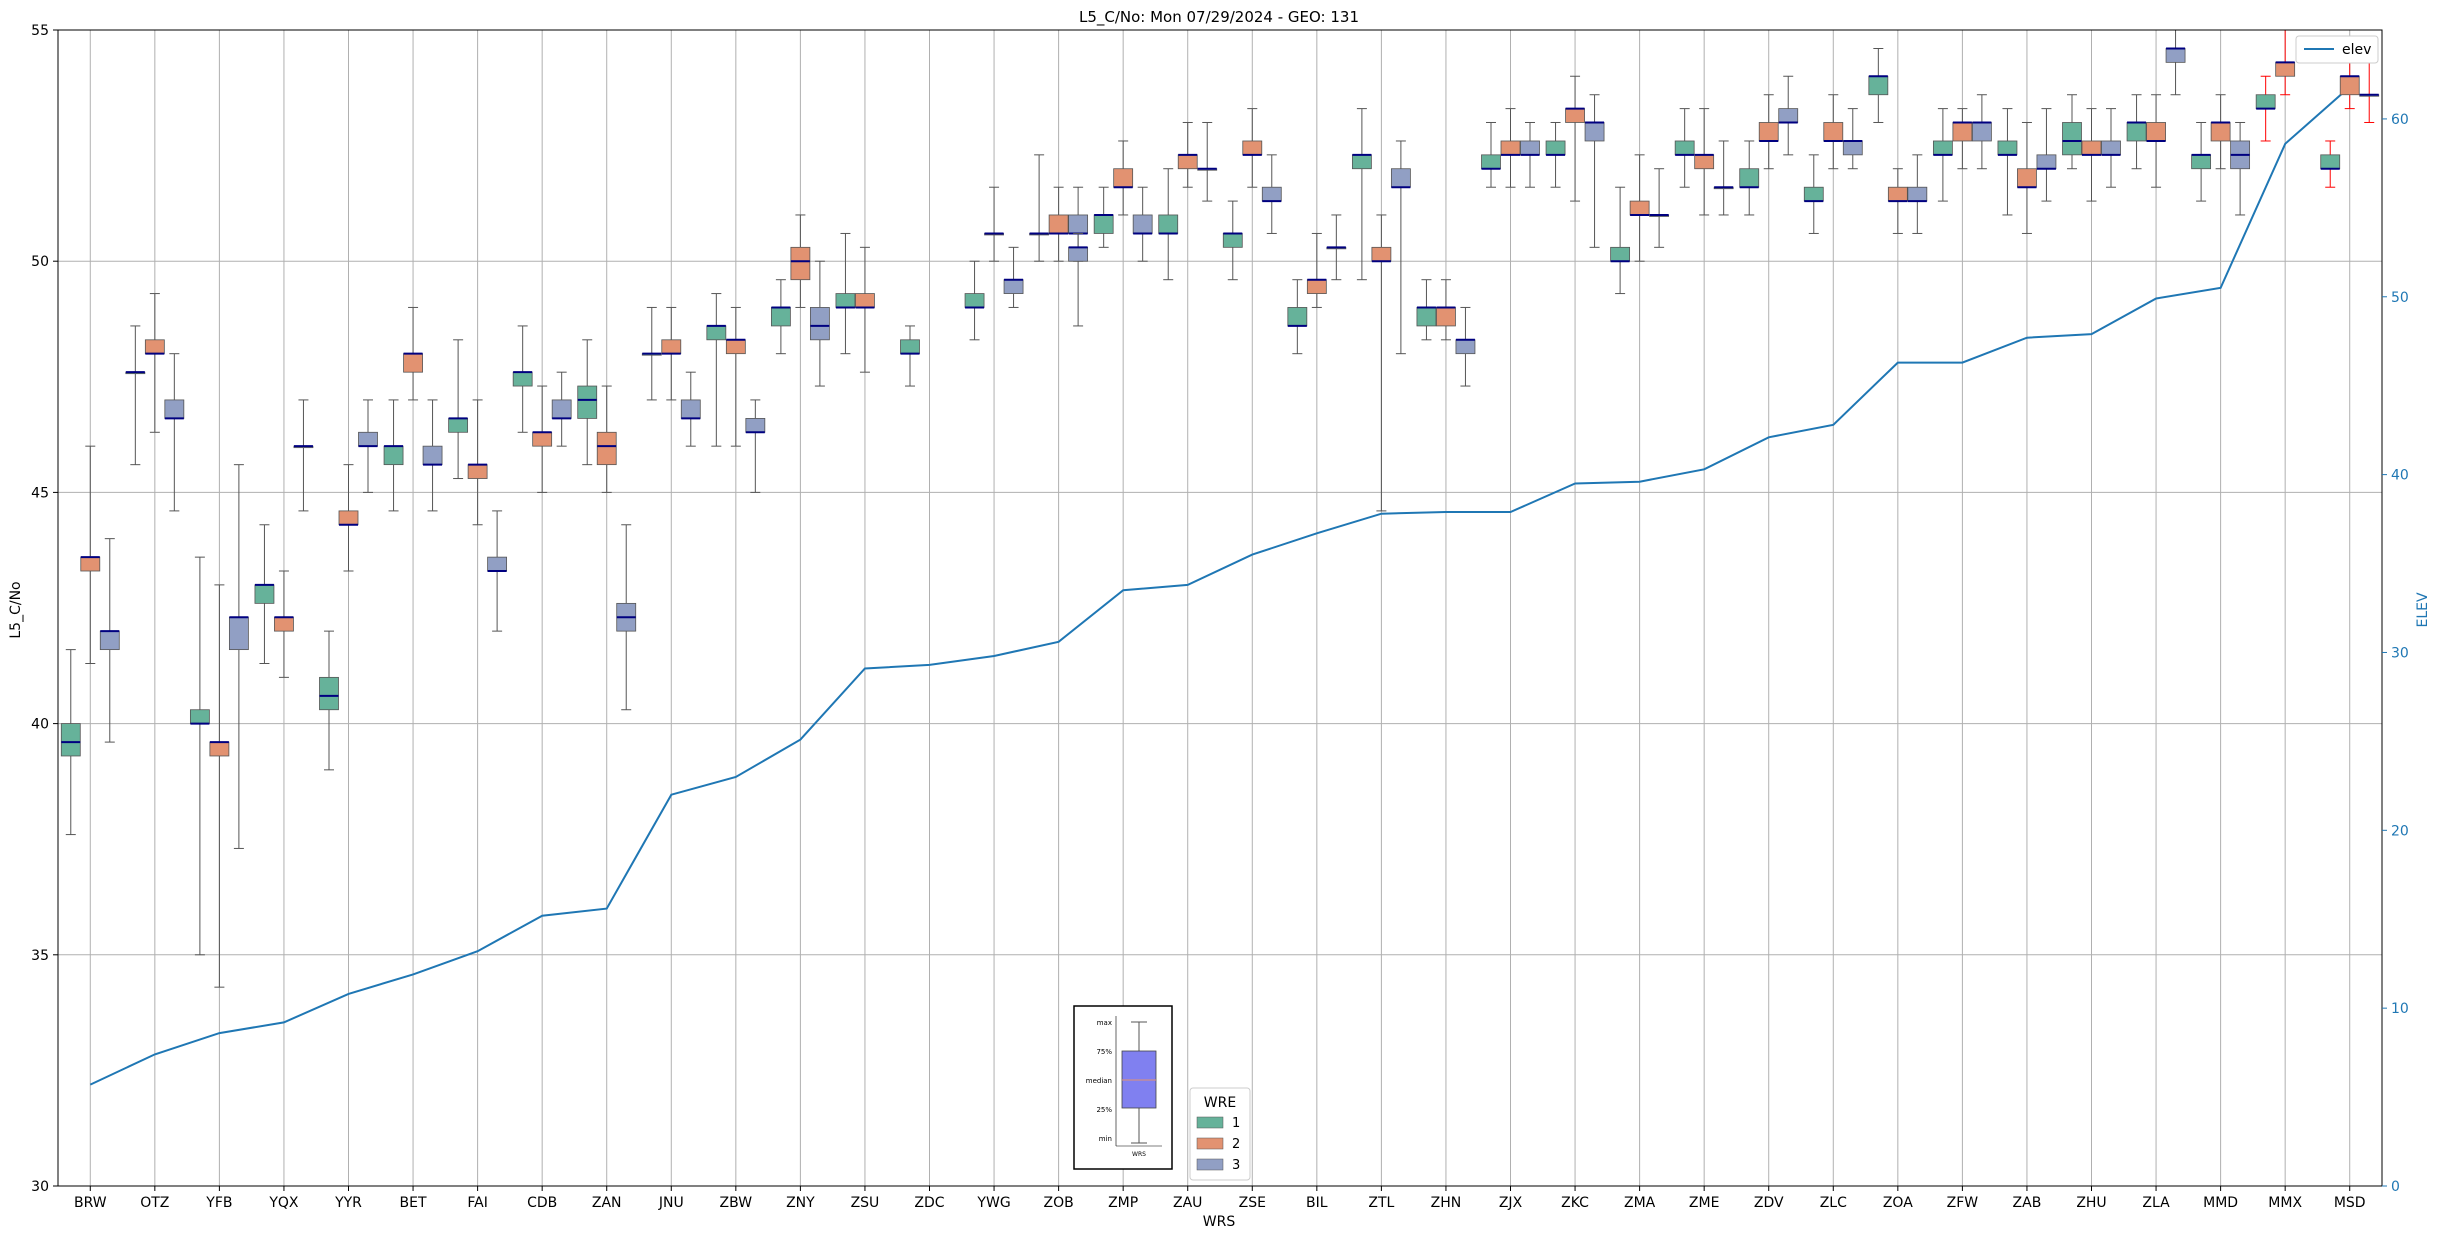 This screenshot has height=1238, width=2439. I want to click on box-ZAB-wre1, so click(2007, 162).